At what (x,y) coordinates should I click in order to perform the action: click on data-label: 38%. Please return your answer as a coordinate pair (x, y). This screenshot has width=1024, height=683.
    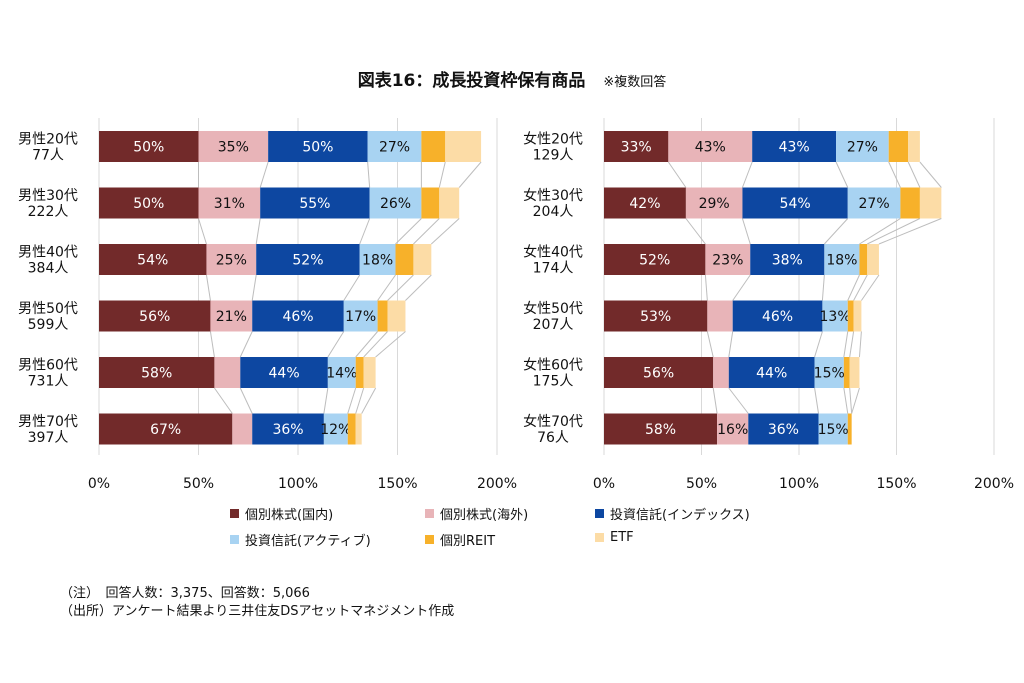
    Looking at the image, I should click on (787, 261).